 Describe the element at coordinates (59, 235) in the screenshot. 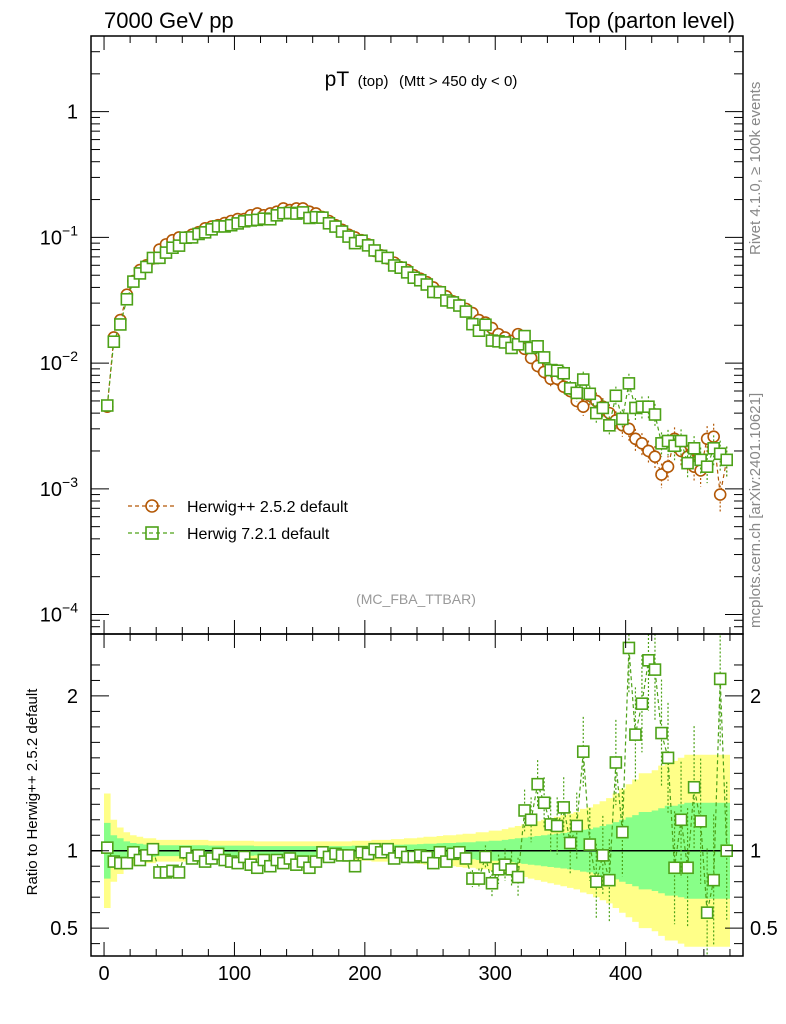

I see `y-tick-label: 10⁻¹` at that location.